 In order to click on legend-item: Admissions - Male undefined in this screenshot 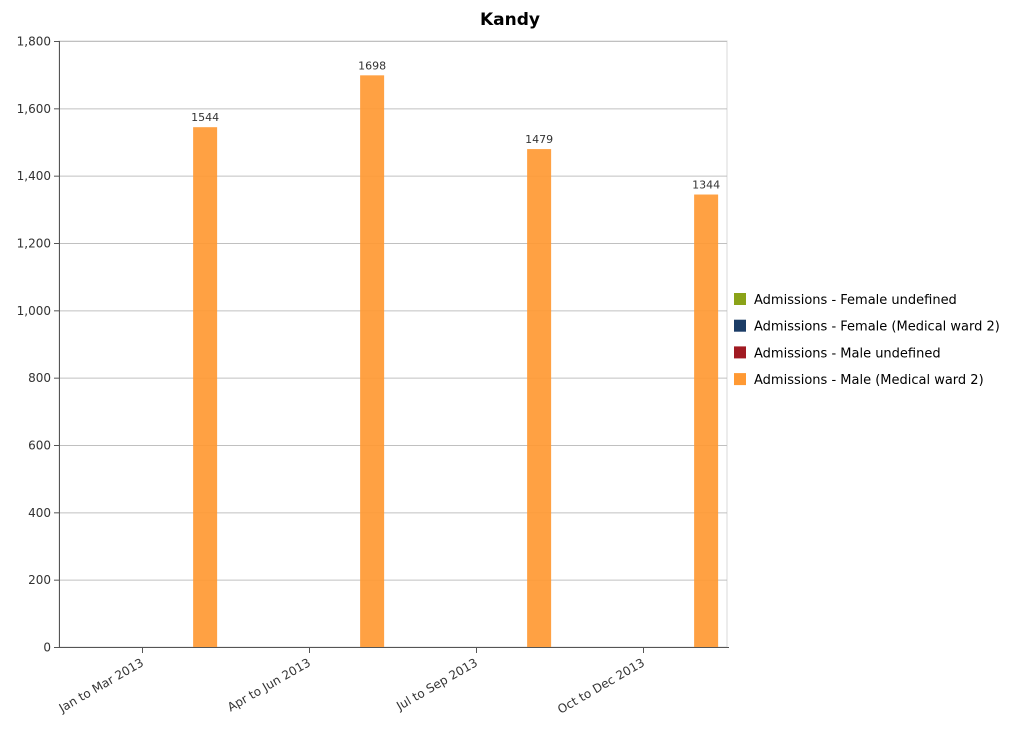, I will do `click(837, 353)`.